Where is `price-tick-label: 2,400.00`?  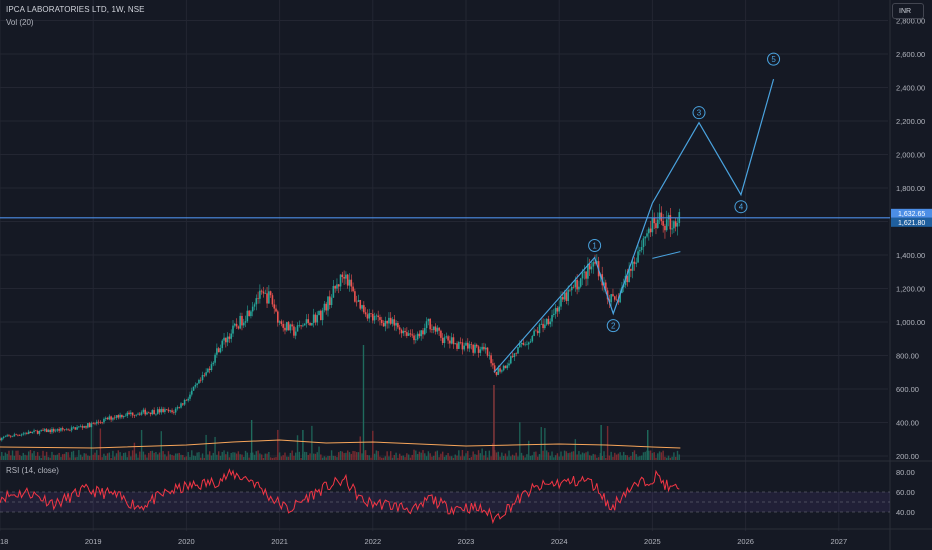 price-tick-label: 2,400.00 is located at coordinates (910, 88).